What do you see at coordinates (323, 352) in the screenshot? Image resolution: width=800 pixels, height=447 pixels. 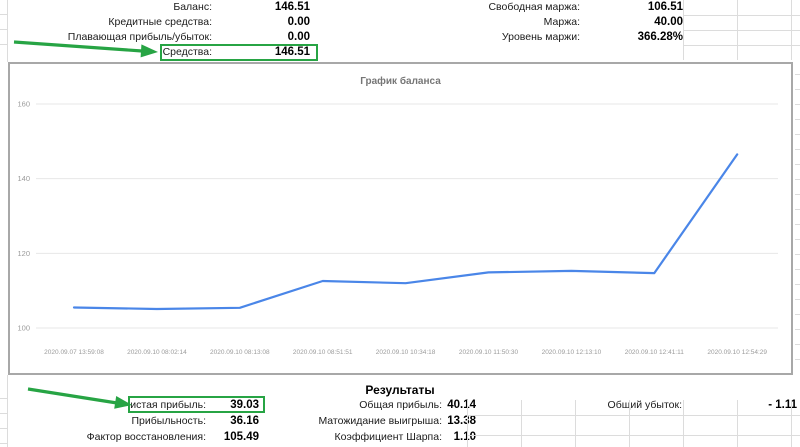 I see `x-tick-label: 2020.09.10 08:51:51` at bounding box center [323, 352].